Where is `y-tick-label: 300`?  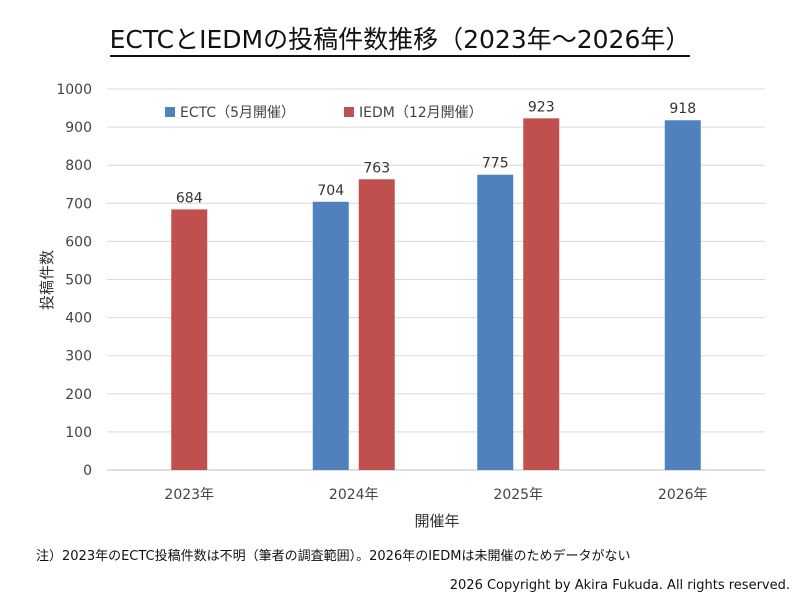
y-tick-label: 300 is located at coordinates (78, 357).